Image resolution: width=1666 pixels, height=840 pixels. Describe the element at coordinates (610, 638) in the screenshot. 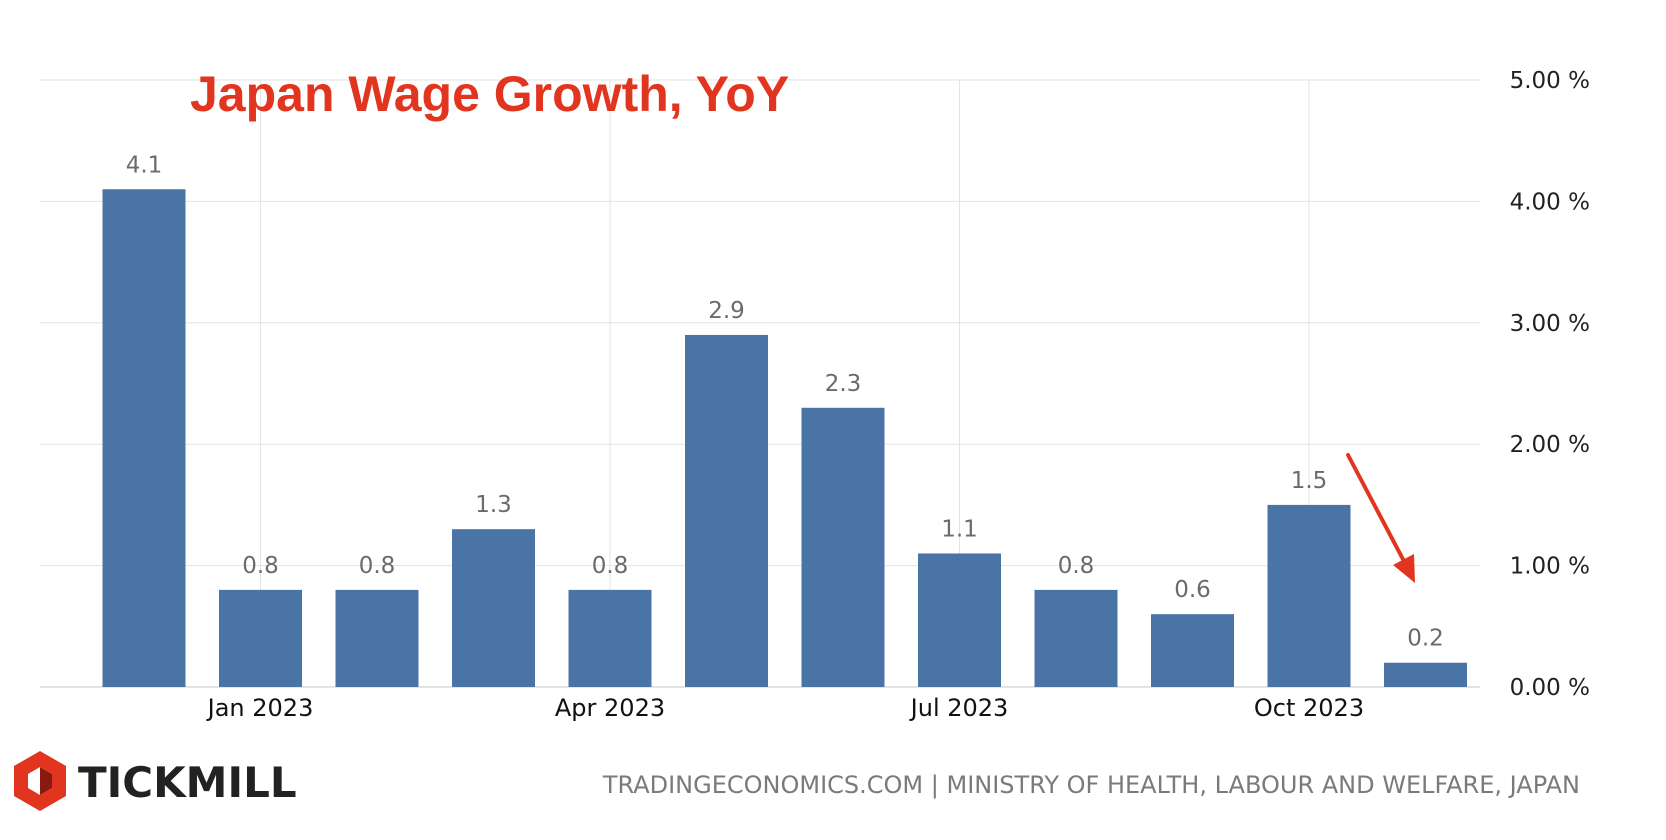

I see `bar-apr-2023` at that location.